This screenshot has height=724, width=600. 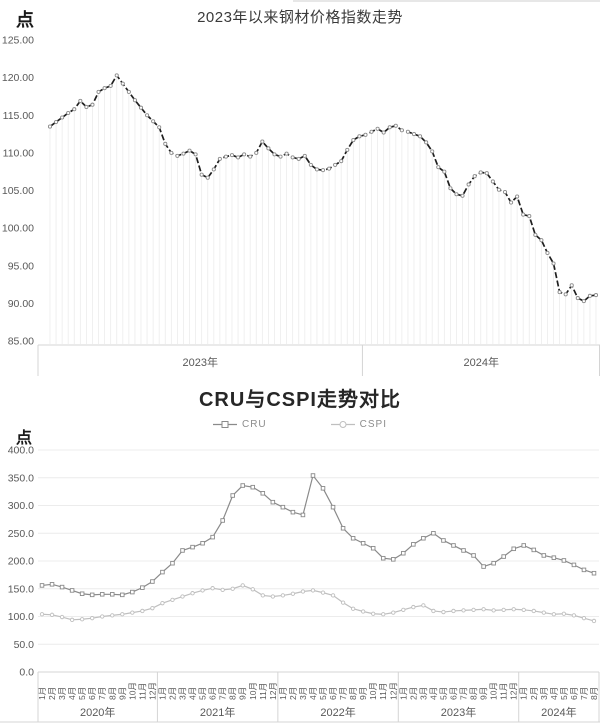 I want to click on svg-text: 400.0, so click(x=21, y=451).